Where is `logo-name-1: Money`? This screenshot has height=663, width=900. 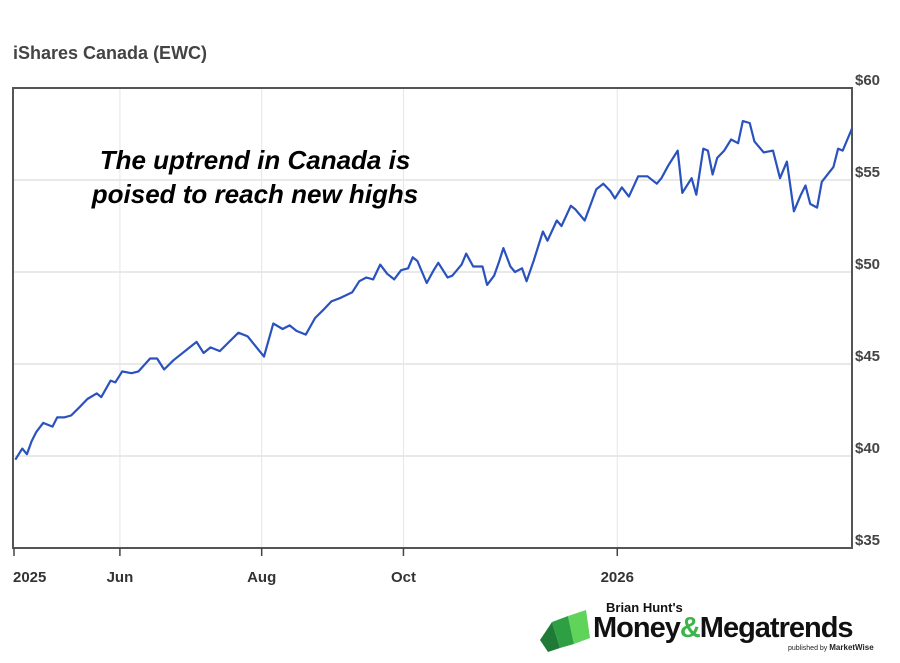 logo-name-1: Money is located at coordinates (637, 628).